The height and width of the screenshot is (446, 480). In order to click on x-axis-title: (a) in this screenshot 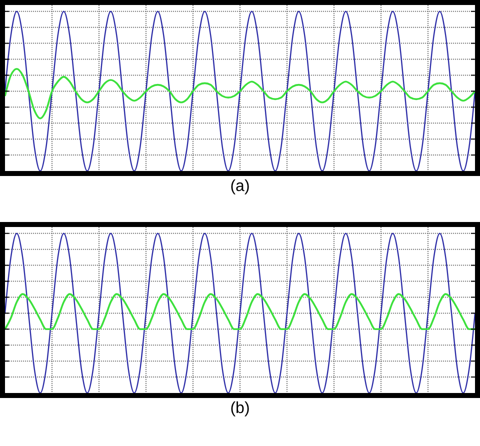, I will do `click(240, 187)`.